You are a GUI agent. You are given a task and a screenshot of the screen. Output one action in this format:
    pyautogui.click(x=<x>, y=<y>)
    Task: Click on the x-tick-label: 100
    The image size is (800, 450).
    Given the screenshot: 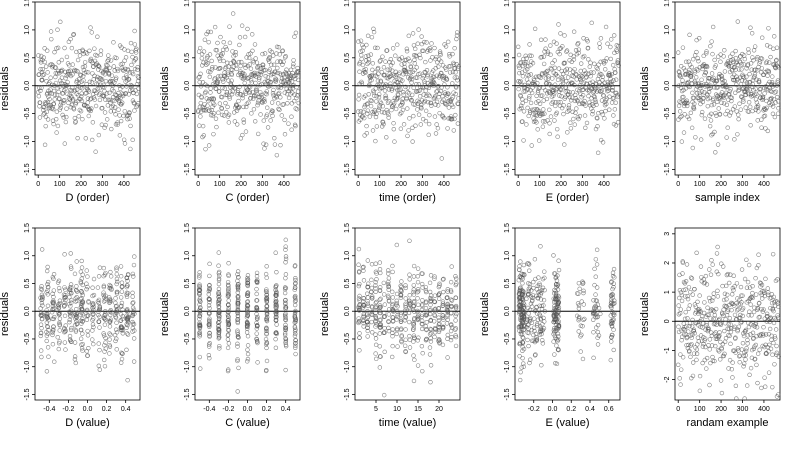 What is the action you would take?
    pyautogui.click(x=540, y=184)
    